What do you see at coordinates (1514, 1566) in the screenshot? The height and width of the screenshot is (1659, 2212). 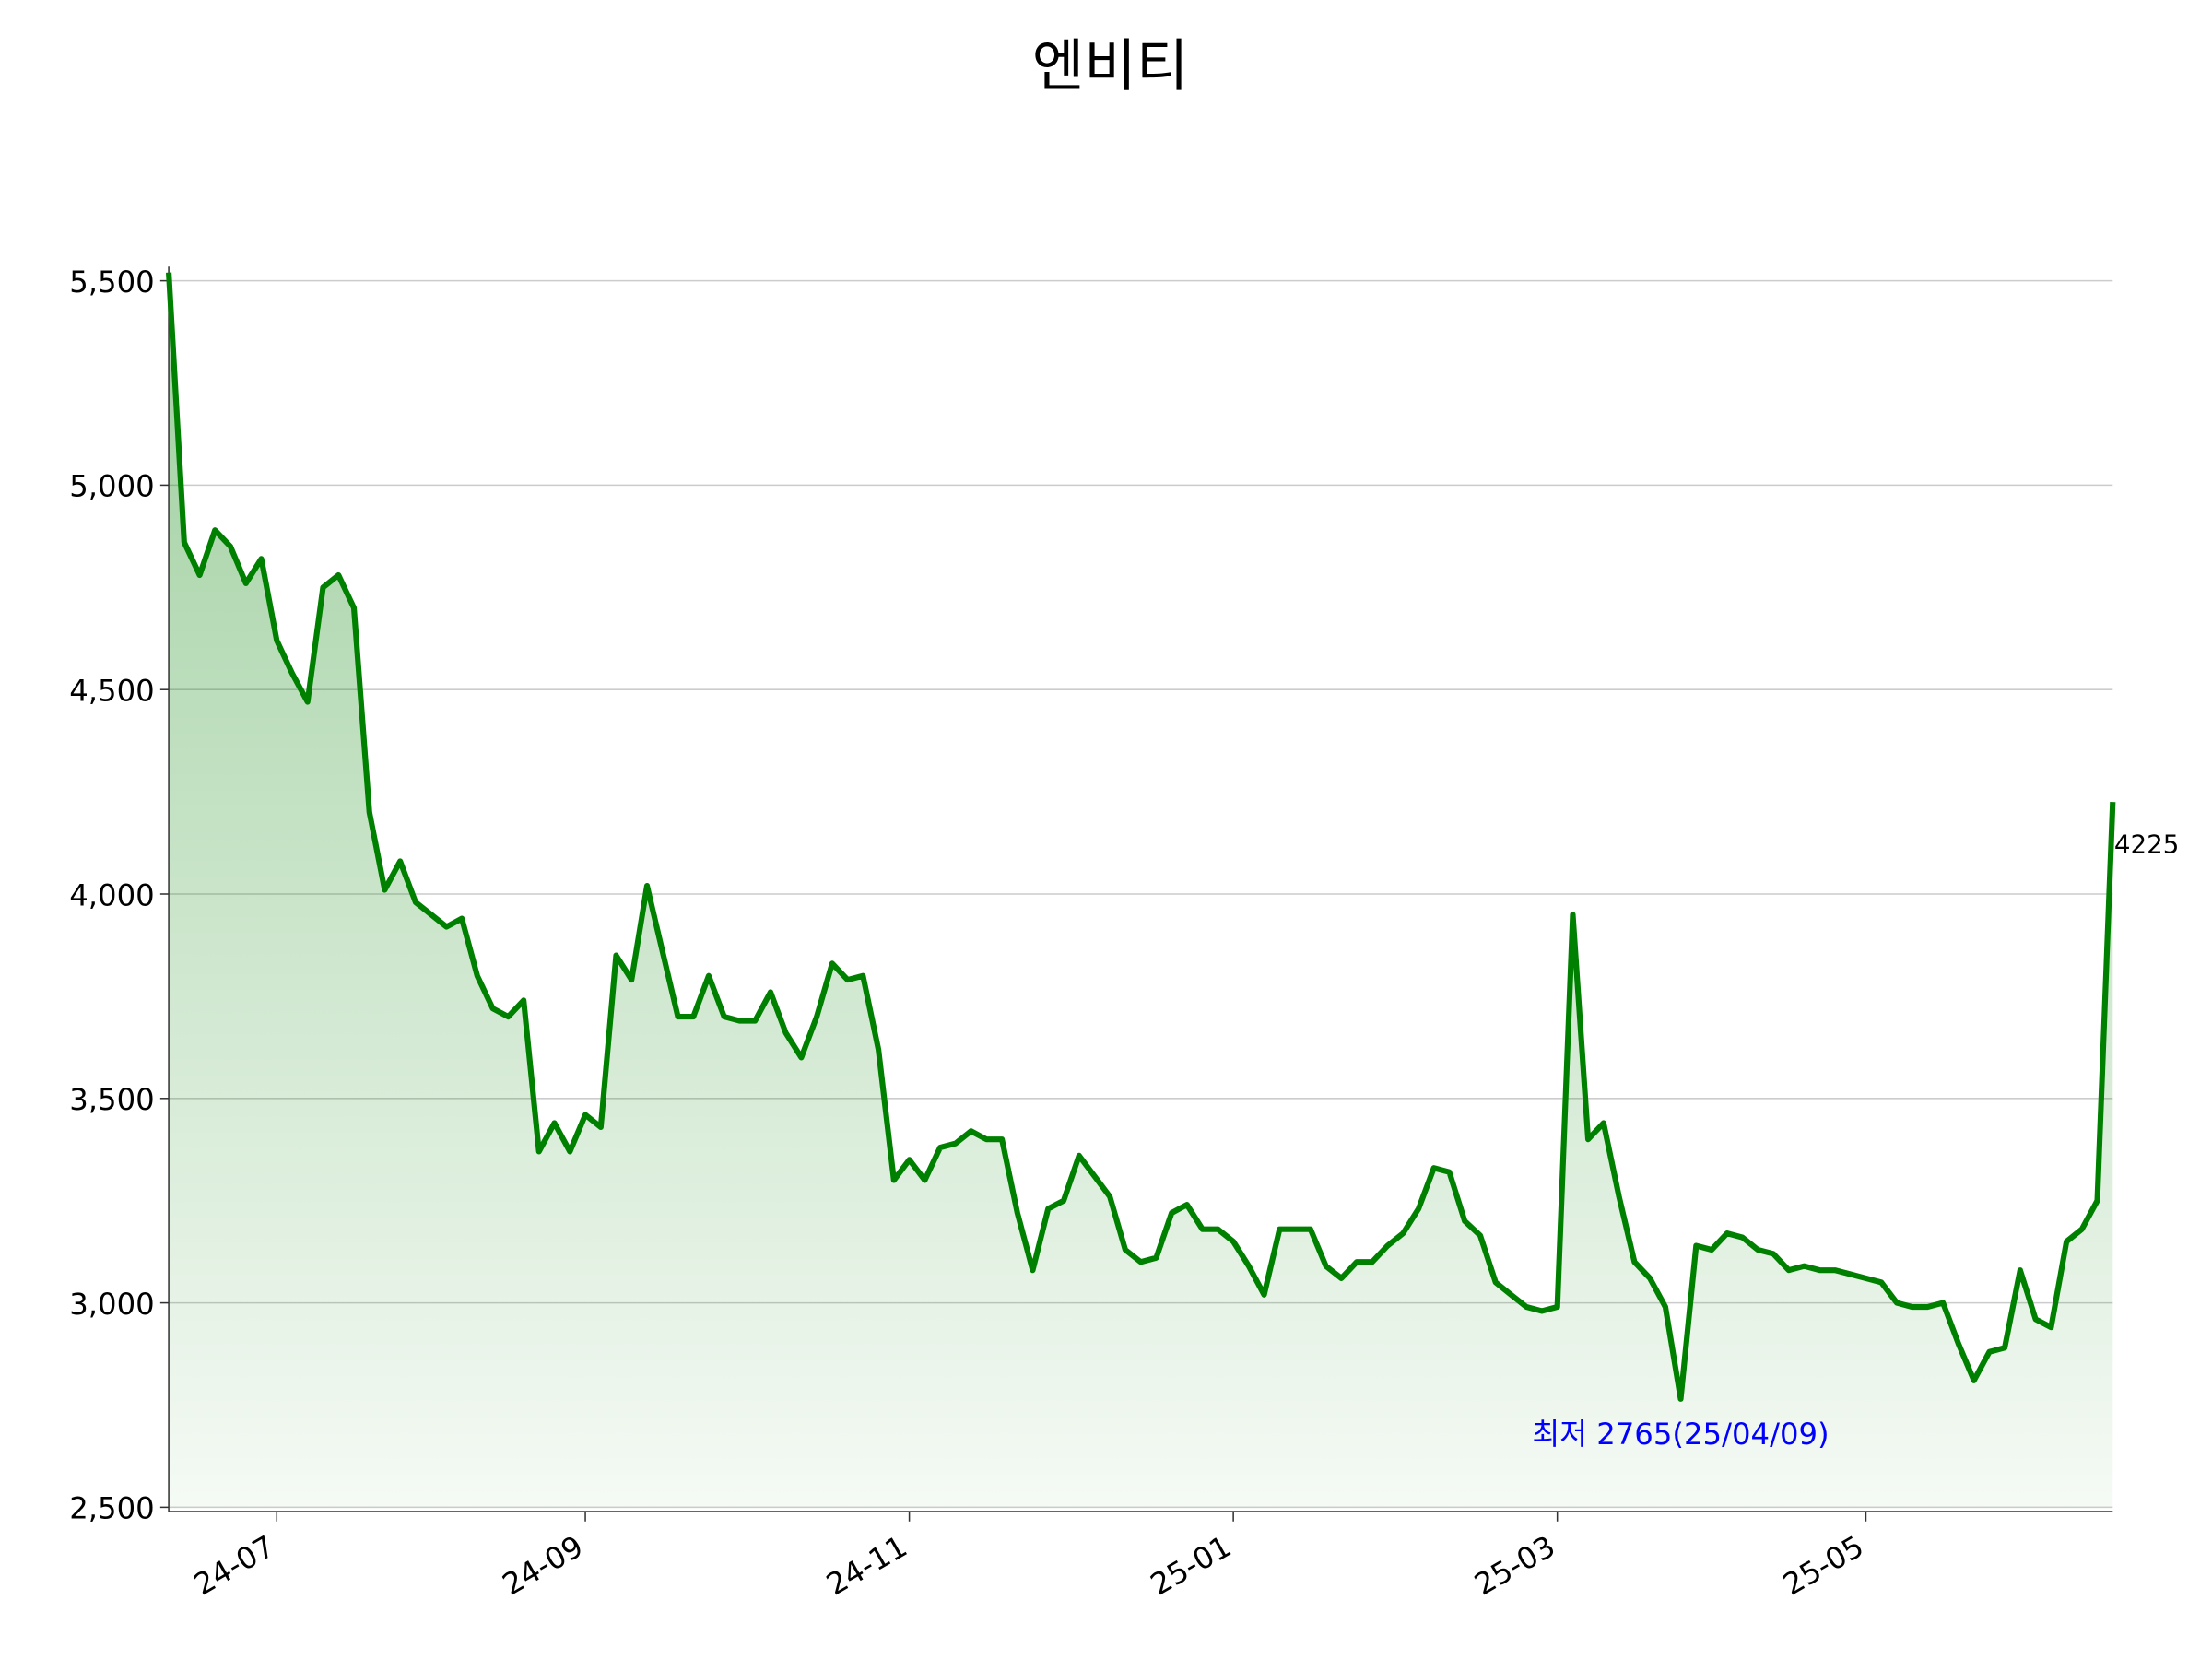 I see `x-tick-label: 25-03` at bounding box center [1514, 1566].